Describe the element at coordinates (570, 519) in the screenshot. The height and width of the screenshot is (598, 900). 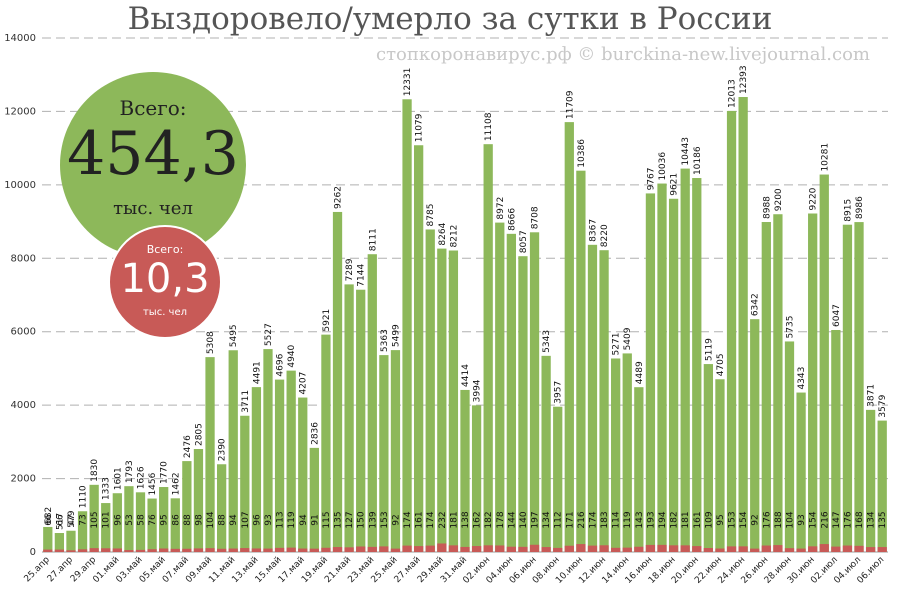
I see `deaths-data-label: 171` at that location.